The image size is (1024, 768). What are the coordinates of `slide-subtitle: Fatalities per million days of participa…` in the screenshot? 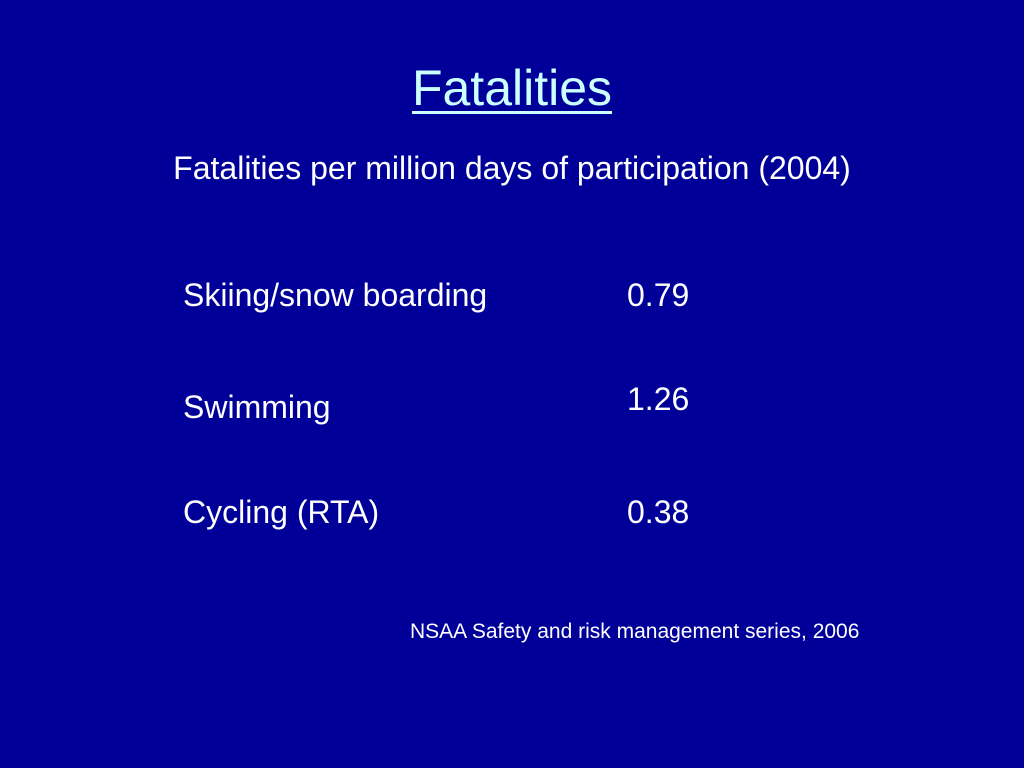 It's located at (512, 168).